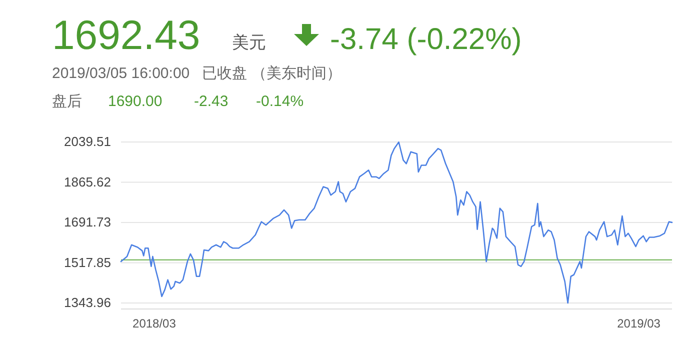 This screenshot has height=355, width=675. Describe the element at coordinates (126, 35) in the screenshot. I see `chart-title: 1692.43` at that location.